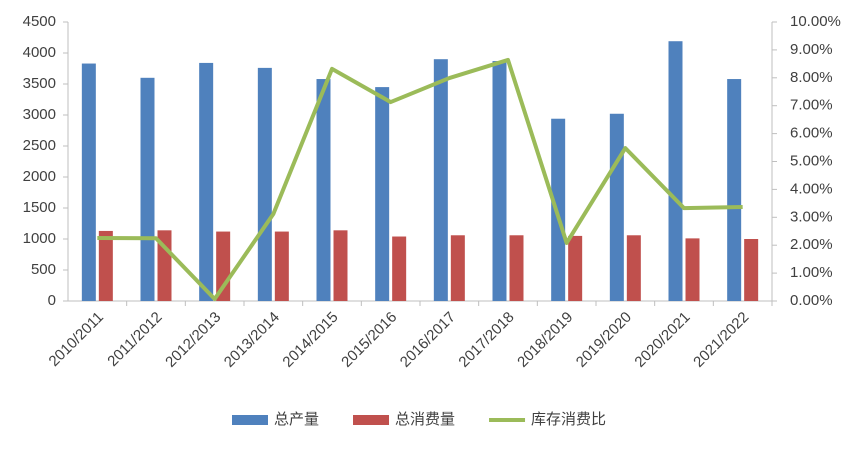 Image resolution: width=862 pixels, height=455 pixels. Describe the element at coordinates (811, 133) in the screenshot. I see `y2-tick-label: 6.00%` at that location.